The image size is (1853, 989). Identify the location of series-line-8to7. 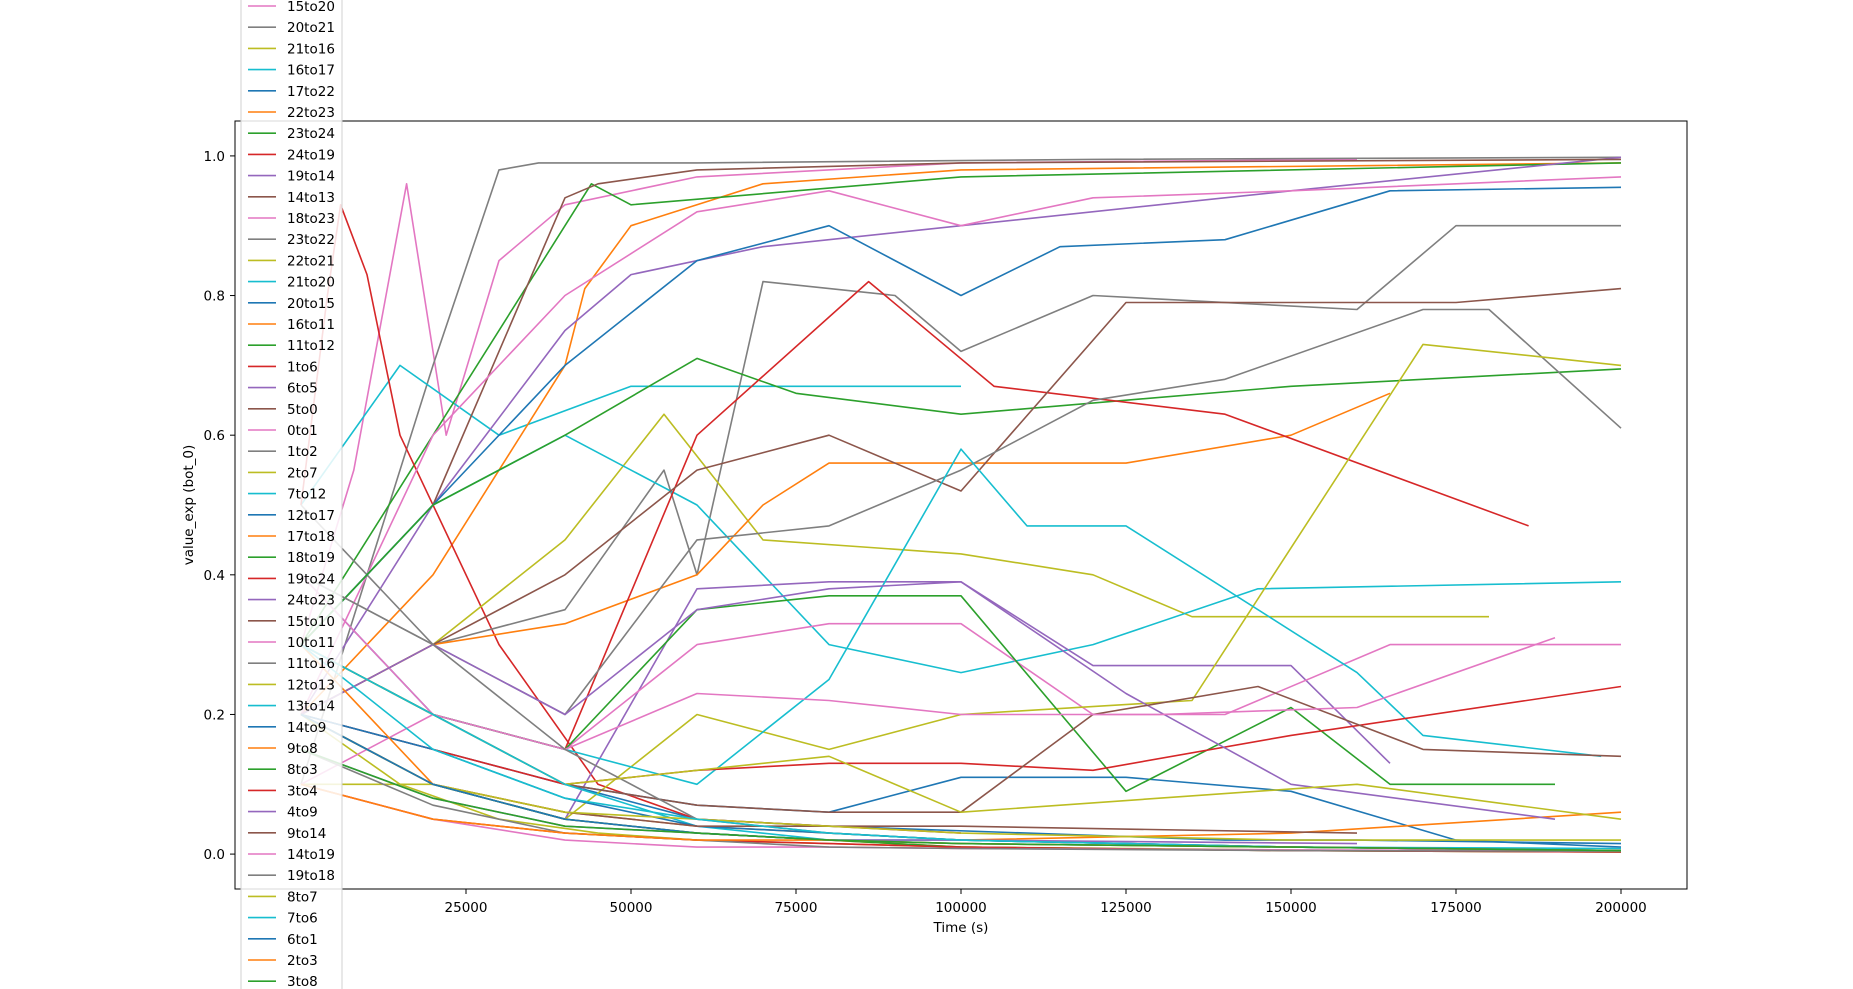
(960, 777).